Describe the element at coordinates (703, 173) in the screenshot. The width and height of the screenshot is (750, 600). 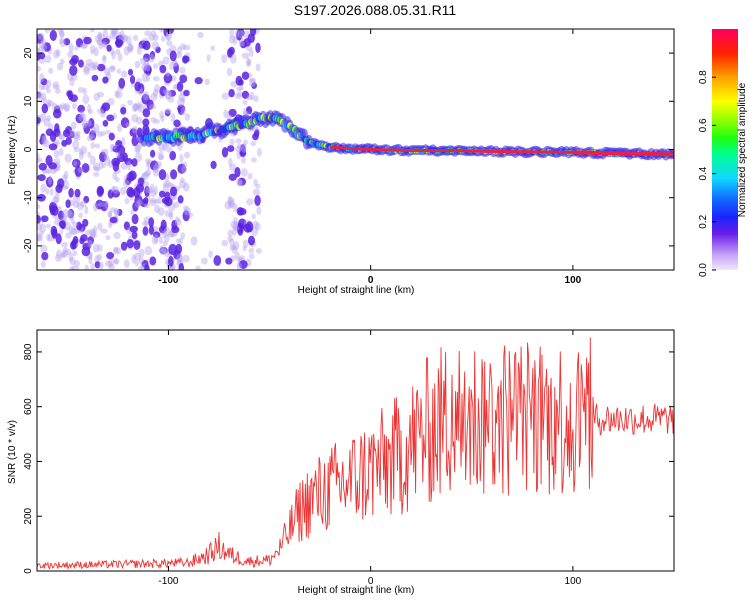
I see `colorbar-tick-label: 0.4` at that location.